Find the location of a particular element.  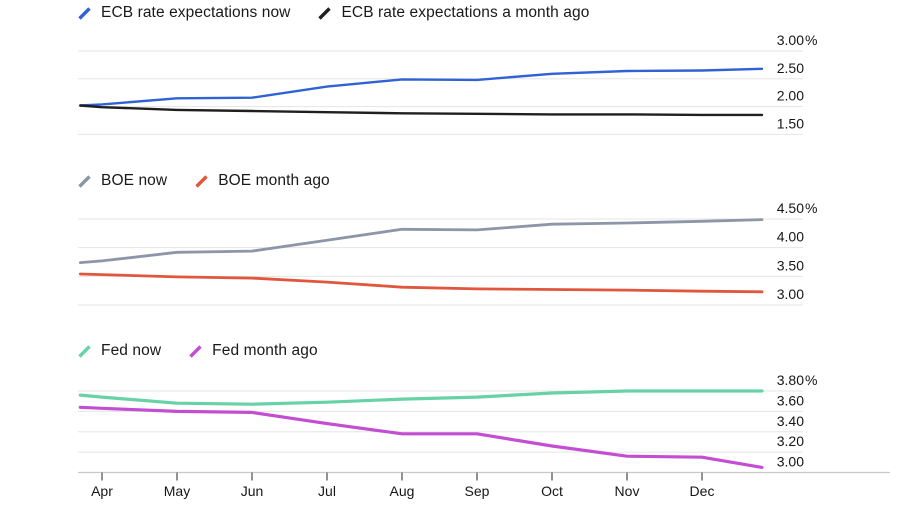

legend-boe: BOE now BOE month ago is located at coordinates (203, 181).